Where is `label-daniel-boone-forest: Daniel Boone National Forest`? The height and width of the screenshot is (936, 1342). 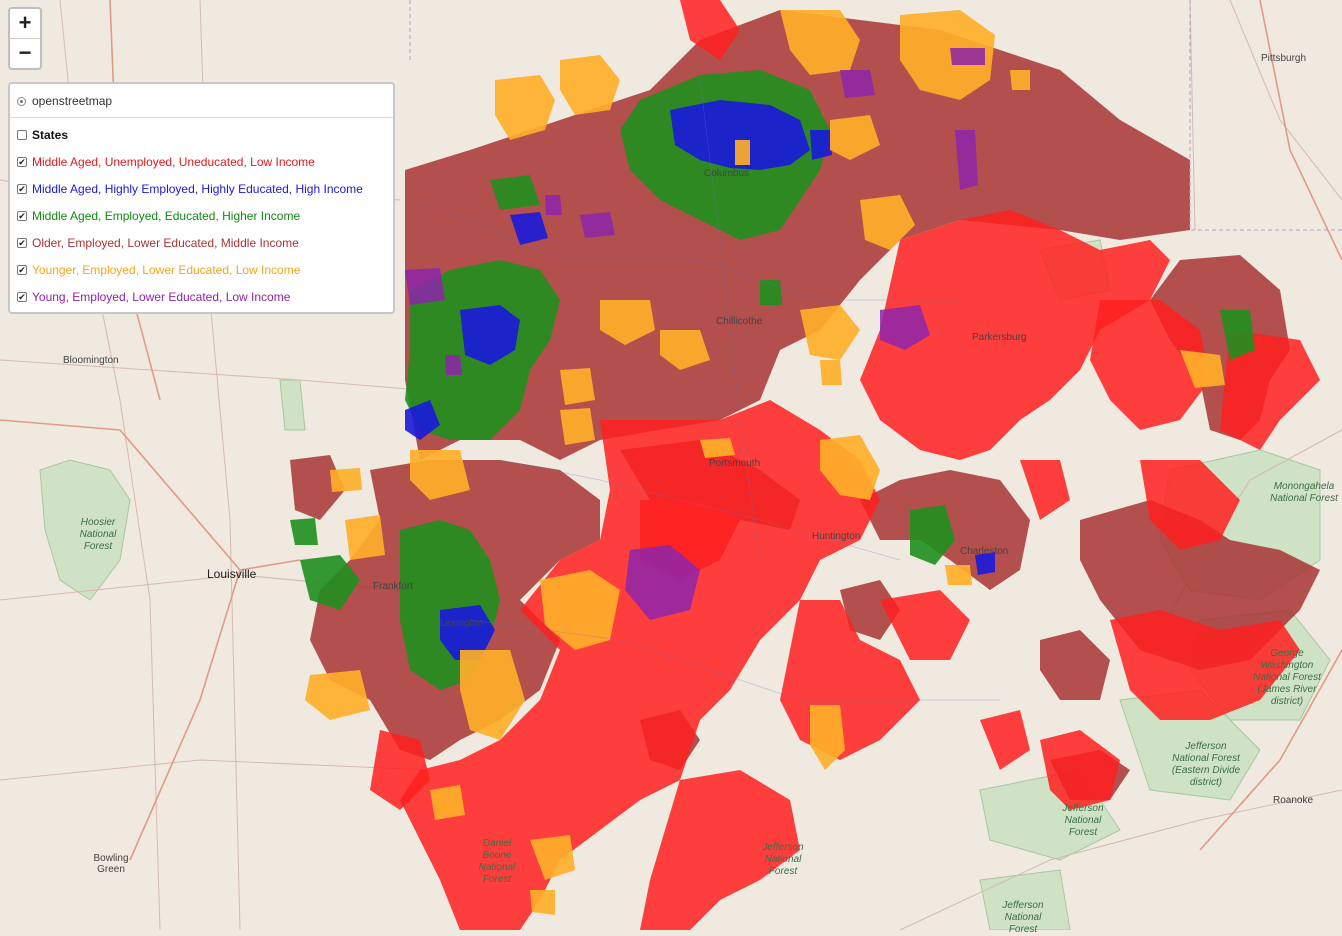 label-daniel-boone-forest: Daniel Boone National Forest is located at coordinates (497, 861).